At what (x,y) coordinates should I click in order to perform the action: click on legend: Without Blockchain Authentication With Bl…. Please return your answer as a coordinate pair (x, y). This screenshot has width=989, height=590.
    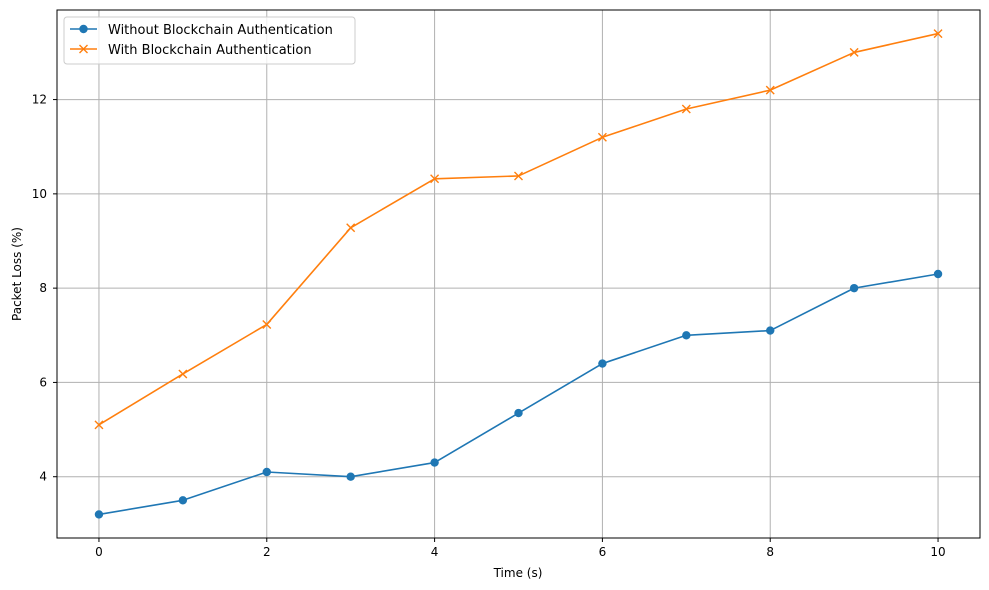
    Looking at the image, I should click on (209, 40).